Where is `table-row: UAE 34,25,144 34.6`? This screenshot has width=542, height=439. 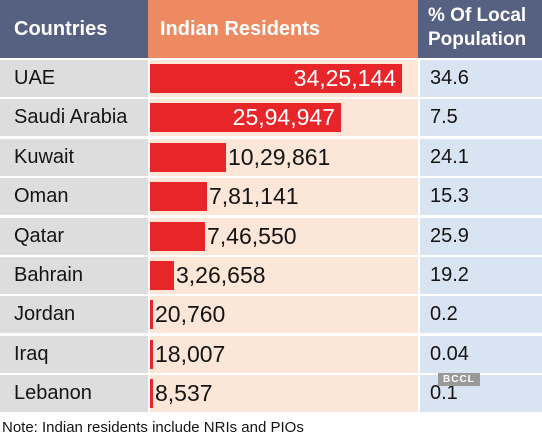 table-row: UAE 34,25,144 34.6 is located at coordinates (271, 77).